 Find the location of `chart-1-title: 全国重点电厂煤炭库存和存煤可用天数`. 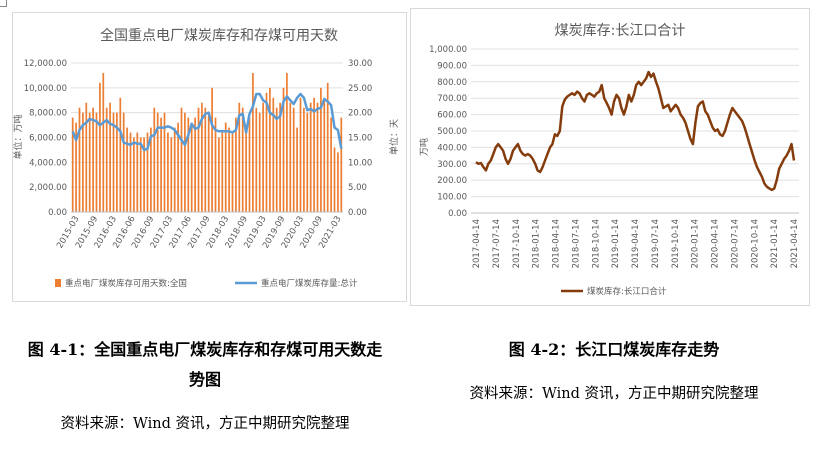

chart-1-title: 全国重点电厂煤炭库存和存煤可用天数 is located at coordinates (219, 35).